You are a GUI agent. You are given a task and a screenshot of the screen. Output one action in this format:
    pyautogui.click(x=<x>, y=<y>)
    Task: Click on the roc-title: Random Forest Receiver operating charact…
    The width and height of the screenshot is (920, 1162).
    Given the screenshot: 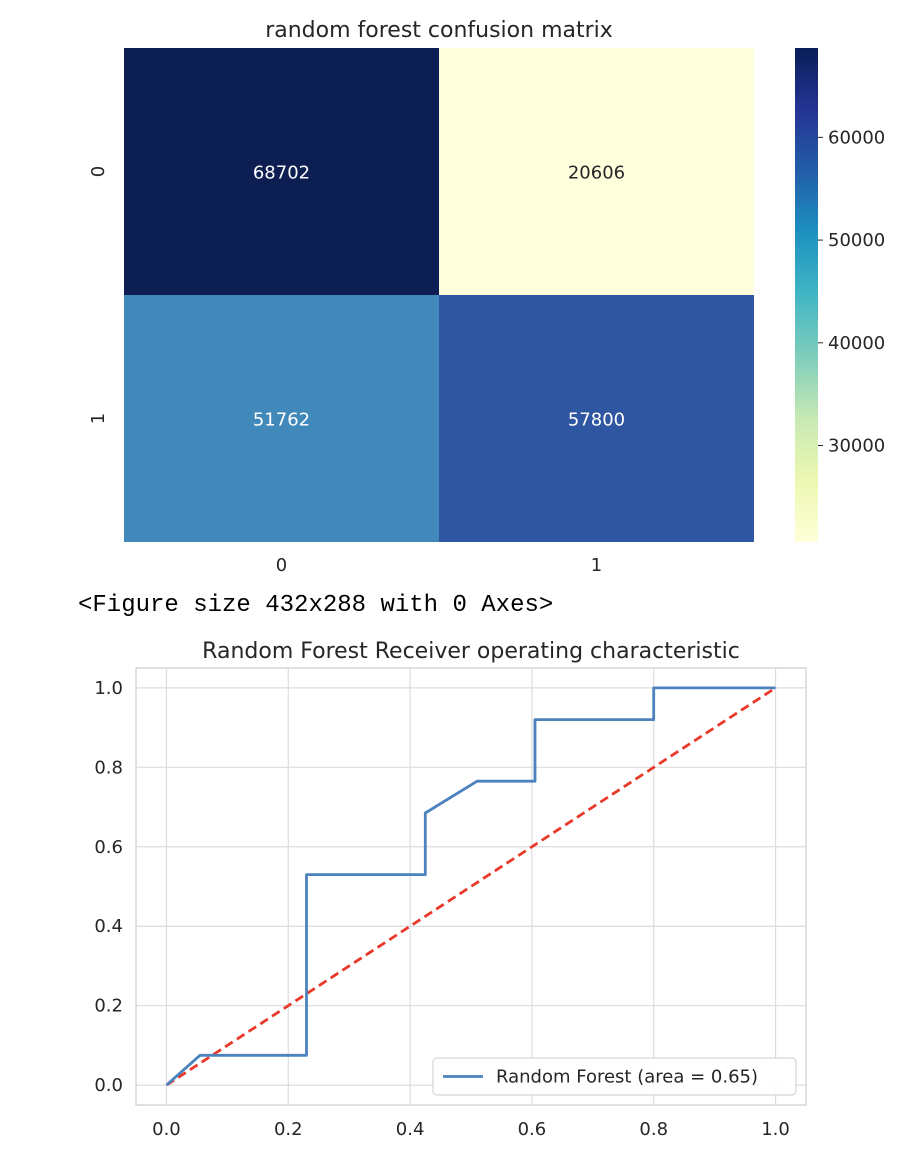 What is the action you would take?
    pyautogui.click(x=471, y=651)
    